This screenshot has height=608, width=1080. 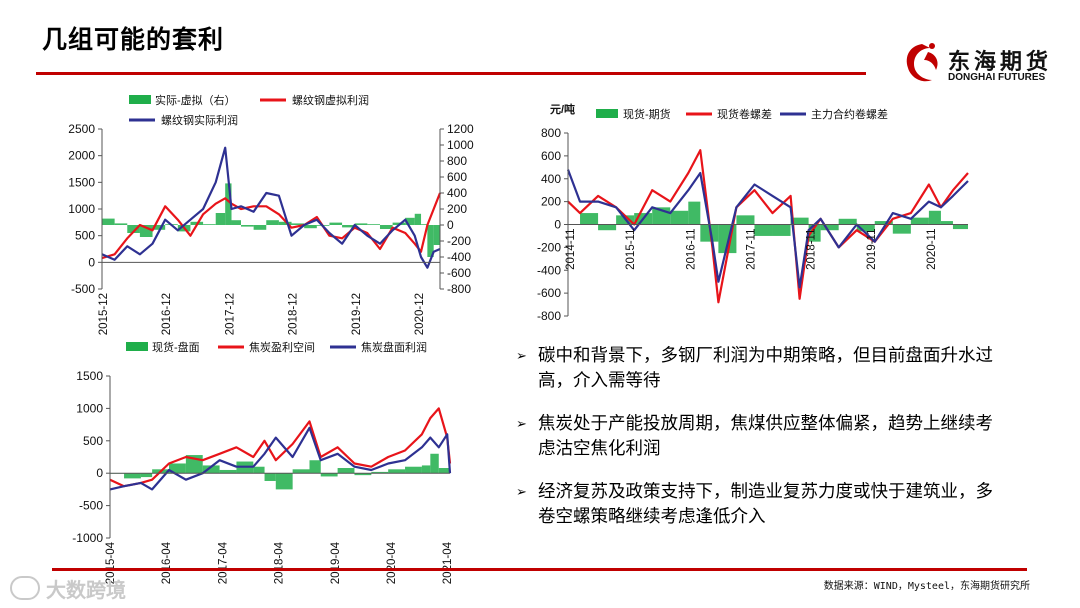 What do you see at coordinates (457, 161) in the screenshot?
I see `y2-tick-label: 800` at bounding box center [457, 161].